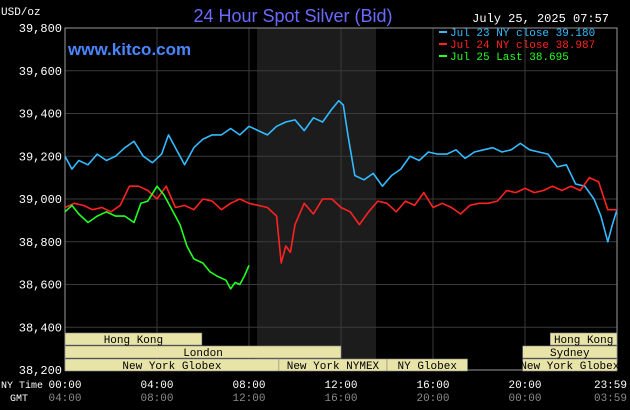 Image resolution: width=630 pixels, height=410 pixels. What do you see at coordinates (509, 58) in the screenshot?
I see `legend-entry: Jul 25 Last 38.695` at bounding box center [509, 58].